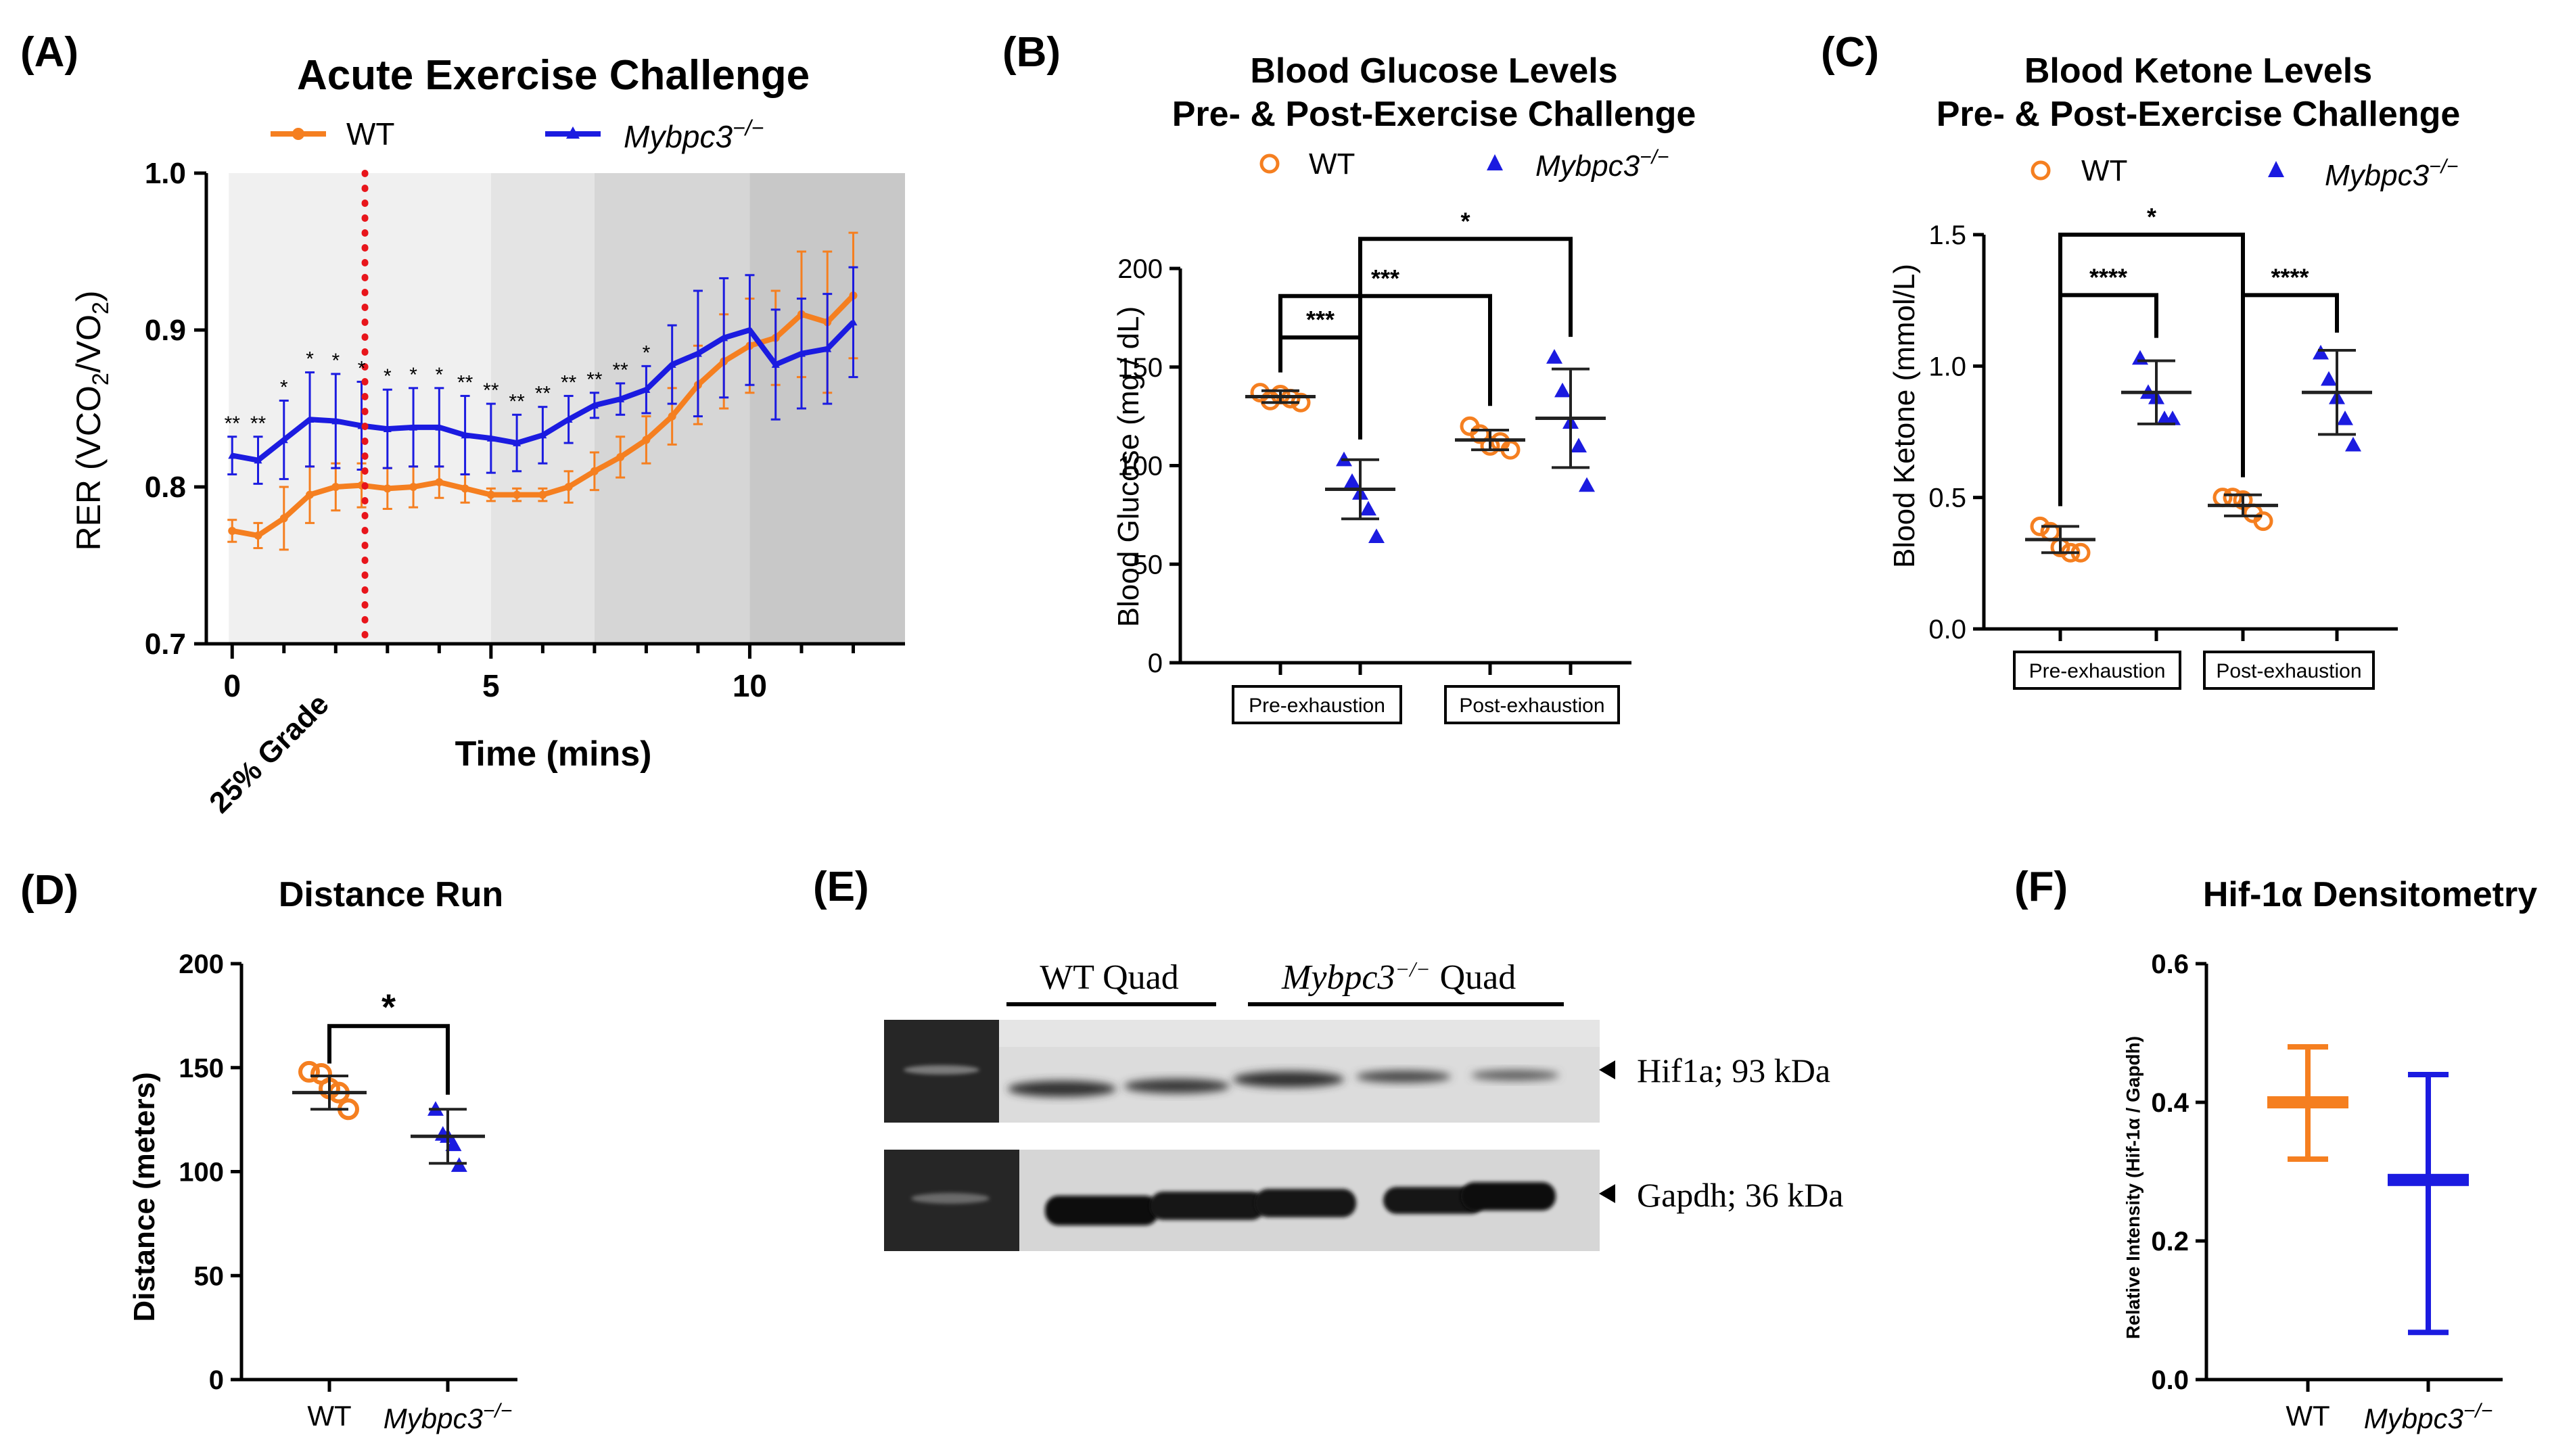 The height and width of the screenshot is (1456, 2573). What do you see at coordinates (2428, 1417) in the screenshot?
I see `x-tick-label-f-ko: Mybpc3−/−` at bounding box center [2428, 1417].